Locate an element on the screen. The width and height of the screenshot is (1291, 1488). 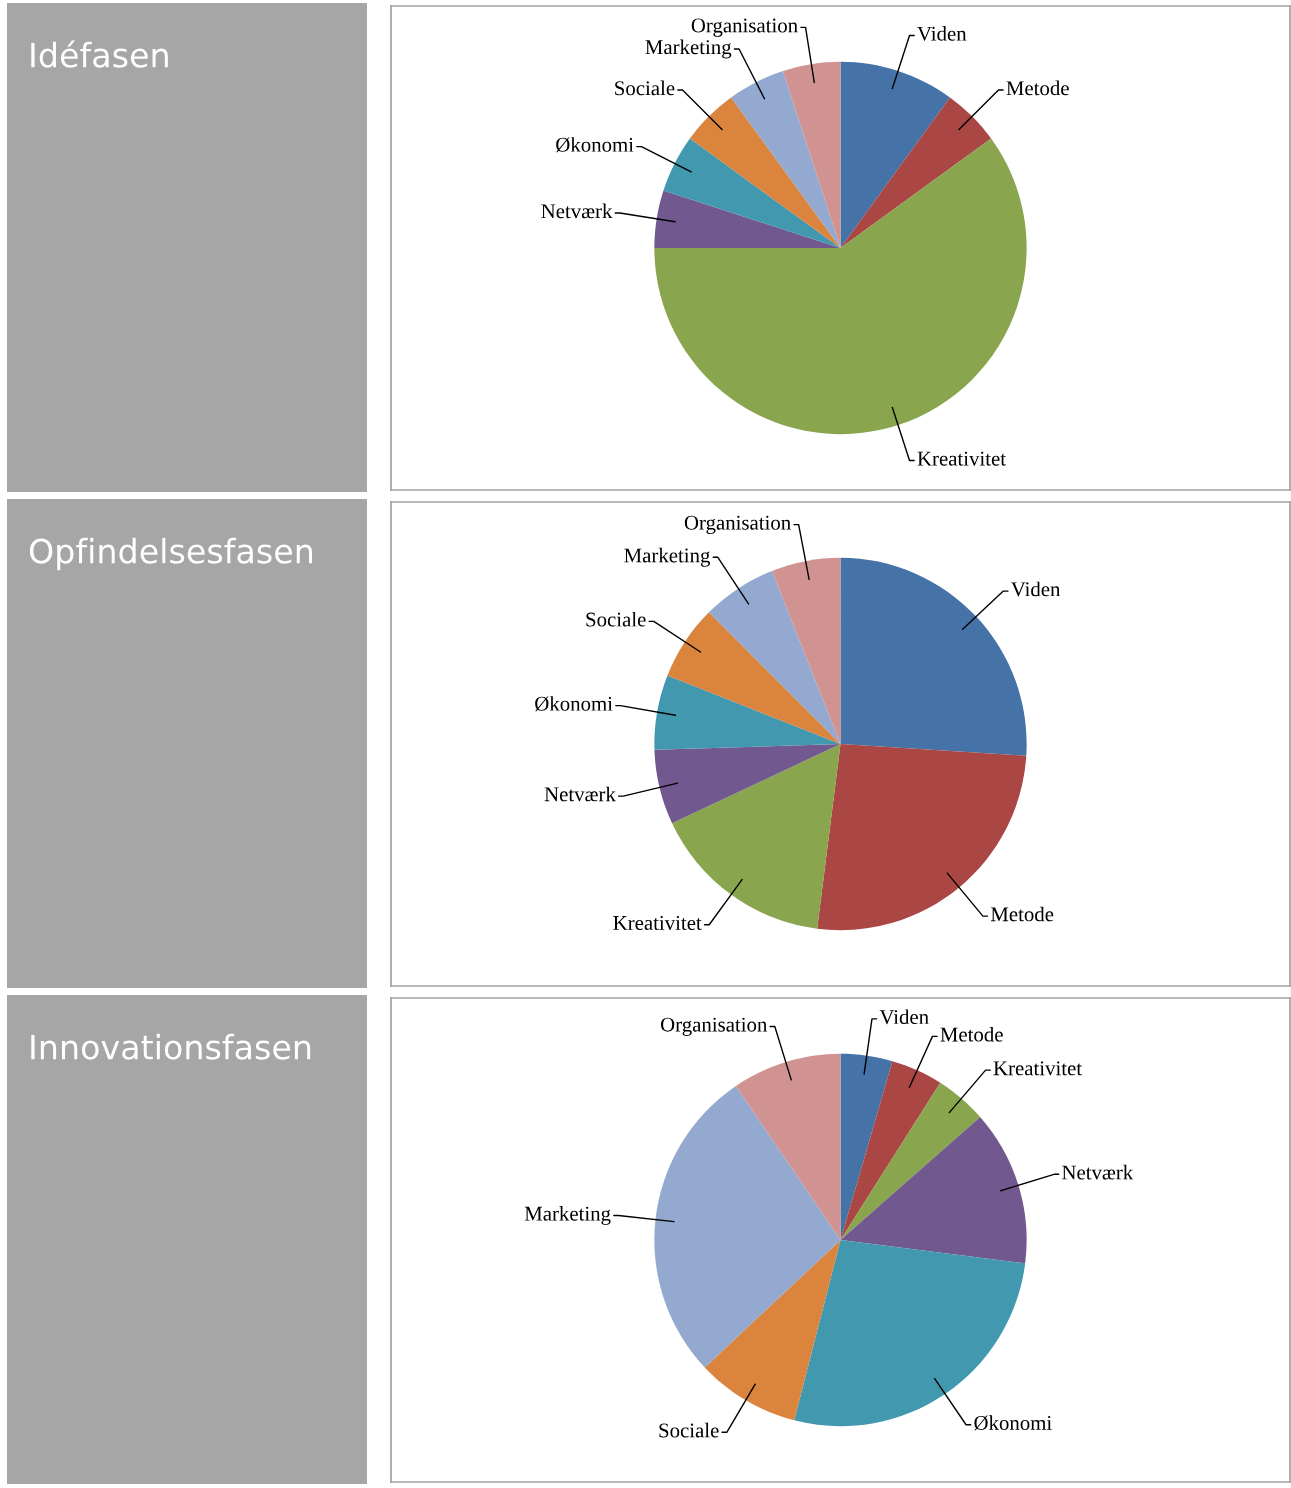
text: Opfindelsesfasen is located at coordinates (171, 554).